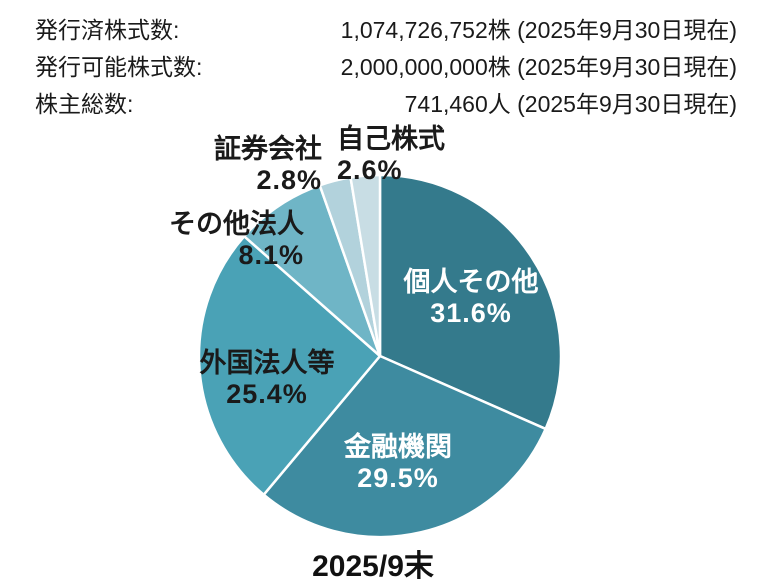 This screenshot has width=757, height=579. Describe the element at coordinates (107, 30) in the screenshot. I see `stat-label: 発行済株式数:` at that location.